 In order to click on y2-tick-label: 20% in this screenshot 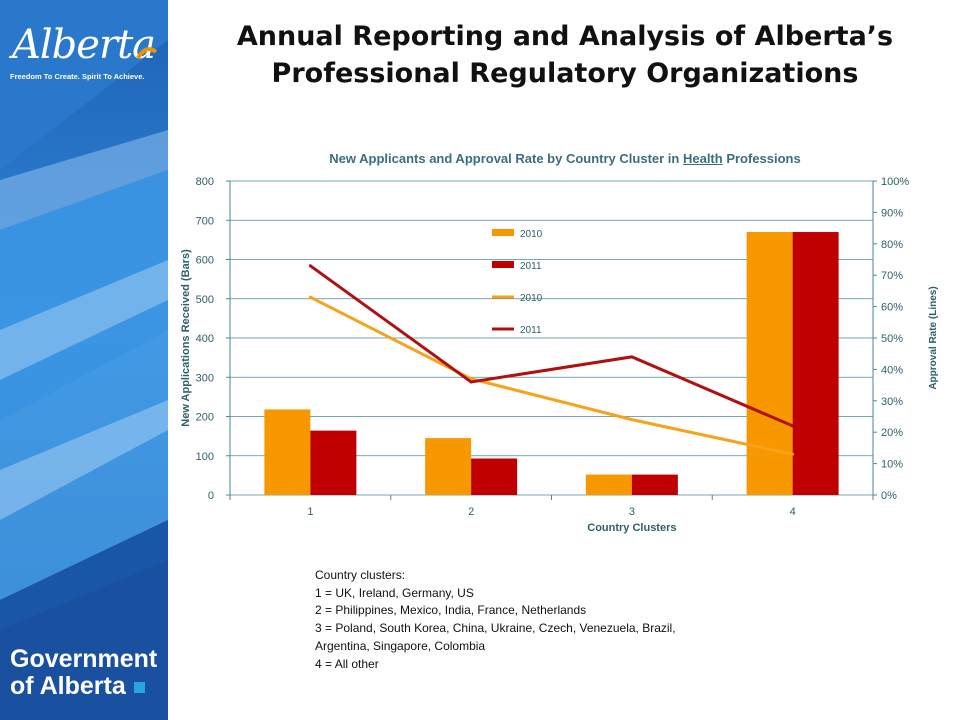, I will do `click(892, 433)`.